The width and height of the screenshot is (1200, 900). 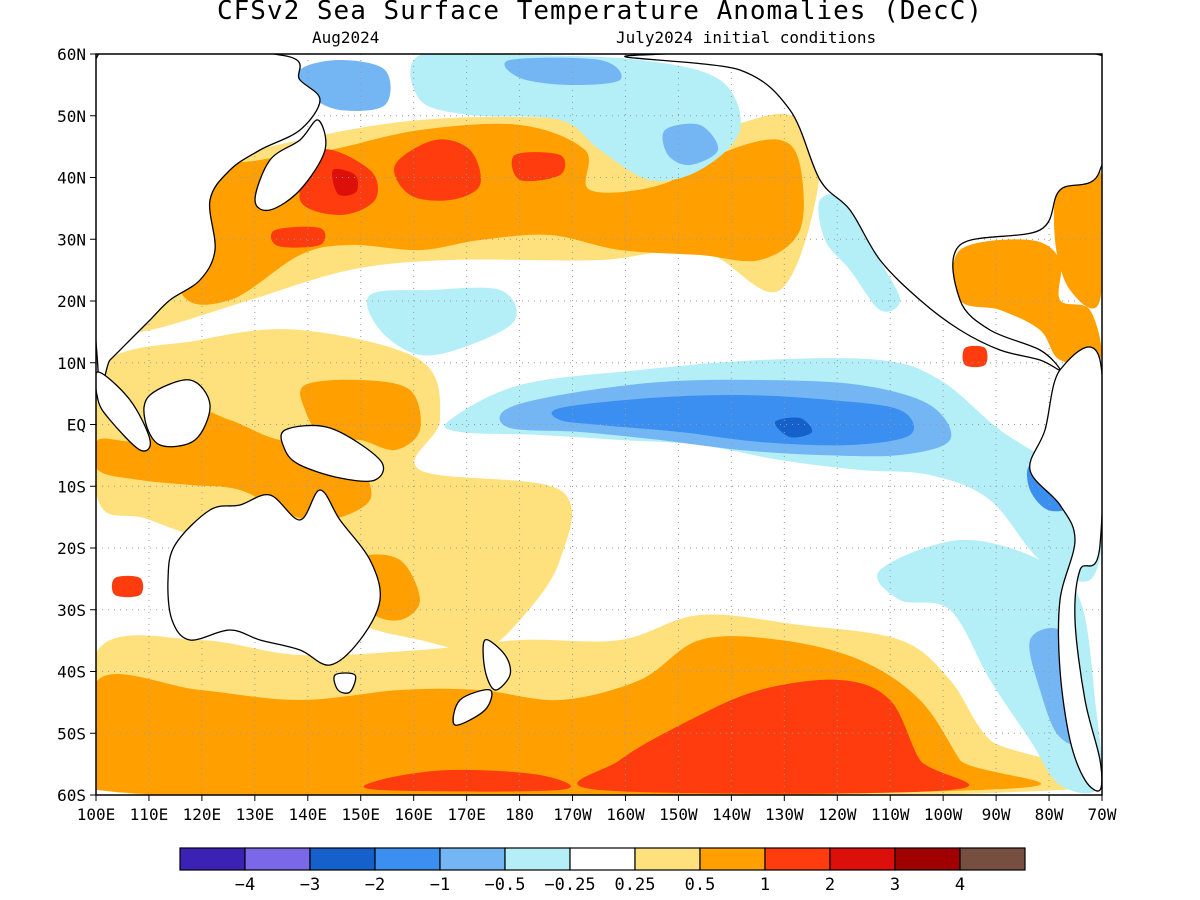 What do you see at coordinates (505, 885) in the screenshot?
I see `colorbar-label: −0.5` at bounding box center [505, 885].